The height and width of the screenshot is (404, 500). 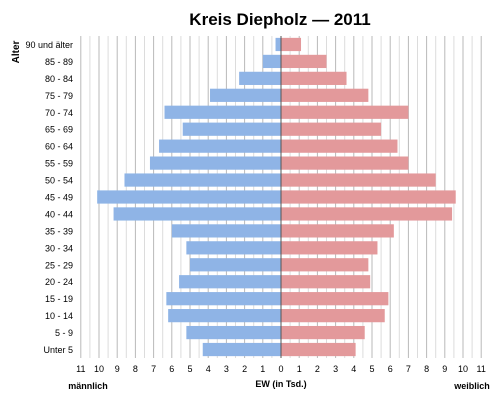 I want to click on category-label: 35 - 39, so click(x=59, y=231).